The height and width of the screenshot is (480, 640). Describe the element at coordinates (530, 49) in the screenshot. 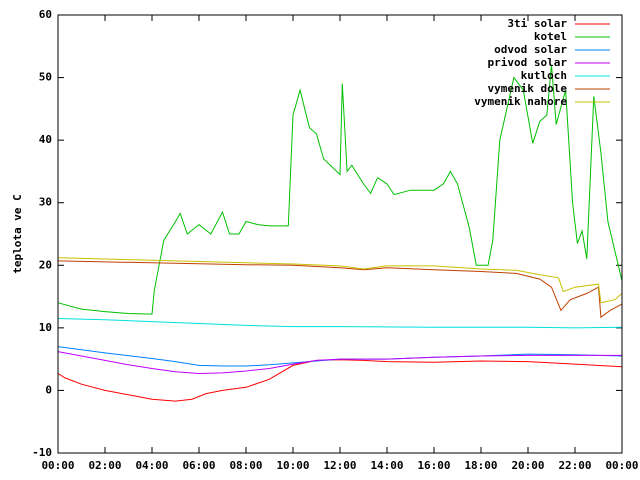

I see `legend-label: odvod solar` at that location.